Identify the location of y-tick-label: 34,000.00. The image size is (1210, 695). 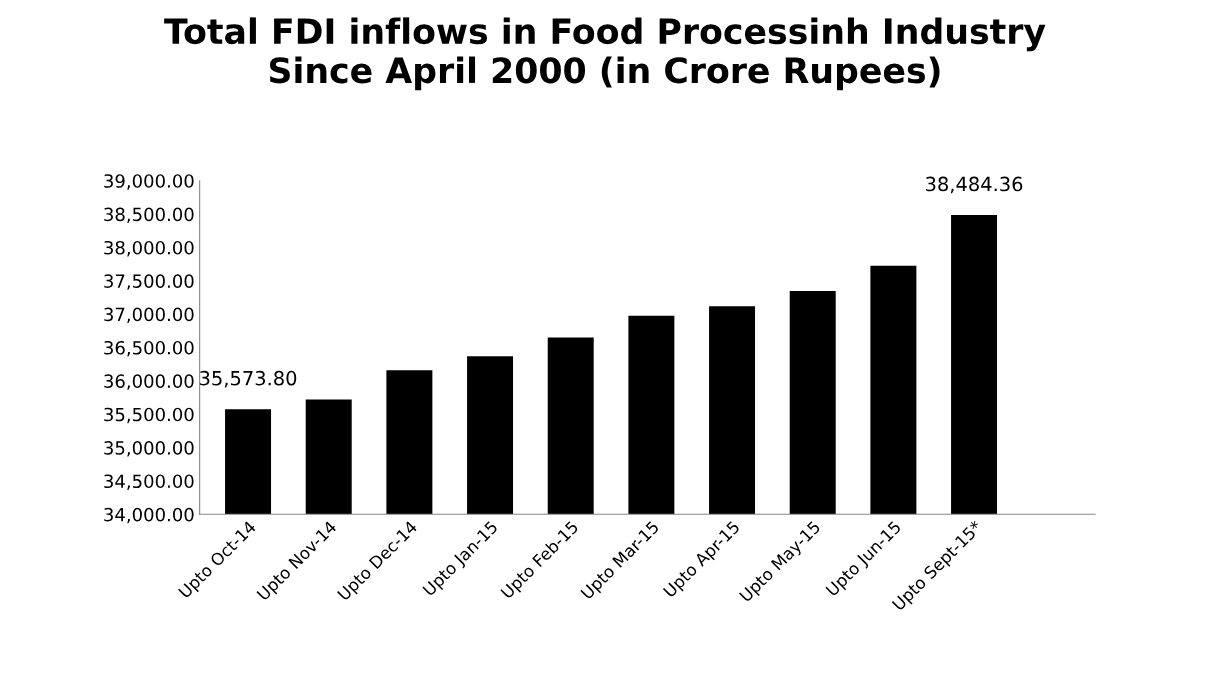
(149, 515).